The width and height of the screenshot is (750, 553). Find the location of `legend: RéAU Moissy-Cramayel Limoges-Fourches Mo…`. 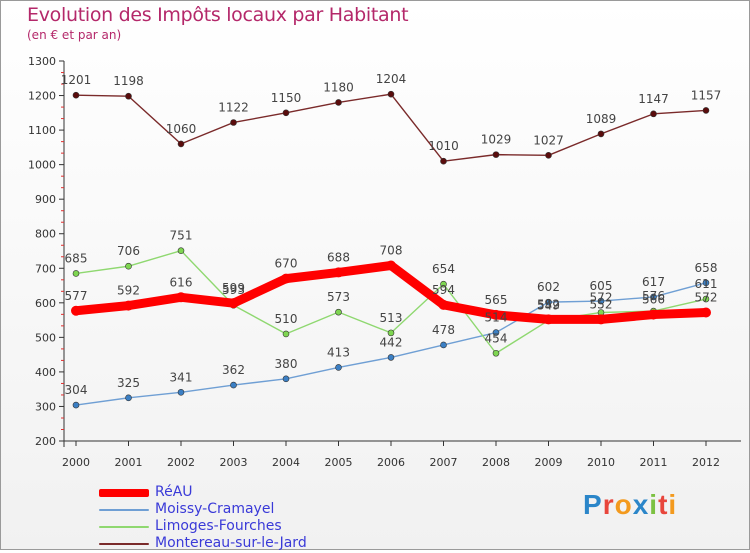

legend: RéAU Moissy-Cramayel Limoges-Fourches Mo… is located at coordinates (219, 518).